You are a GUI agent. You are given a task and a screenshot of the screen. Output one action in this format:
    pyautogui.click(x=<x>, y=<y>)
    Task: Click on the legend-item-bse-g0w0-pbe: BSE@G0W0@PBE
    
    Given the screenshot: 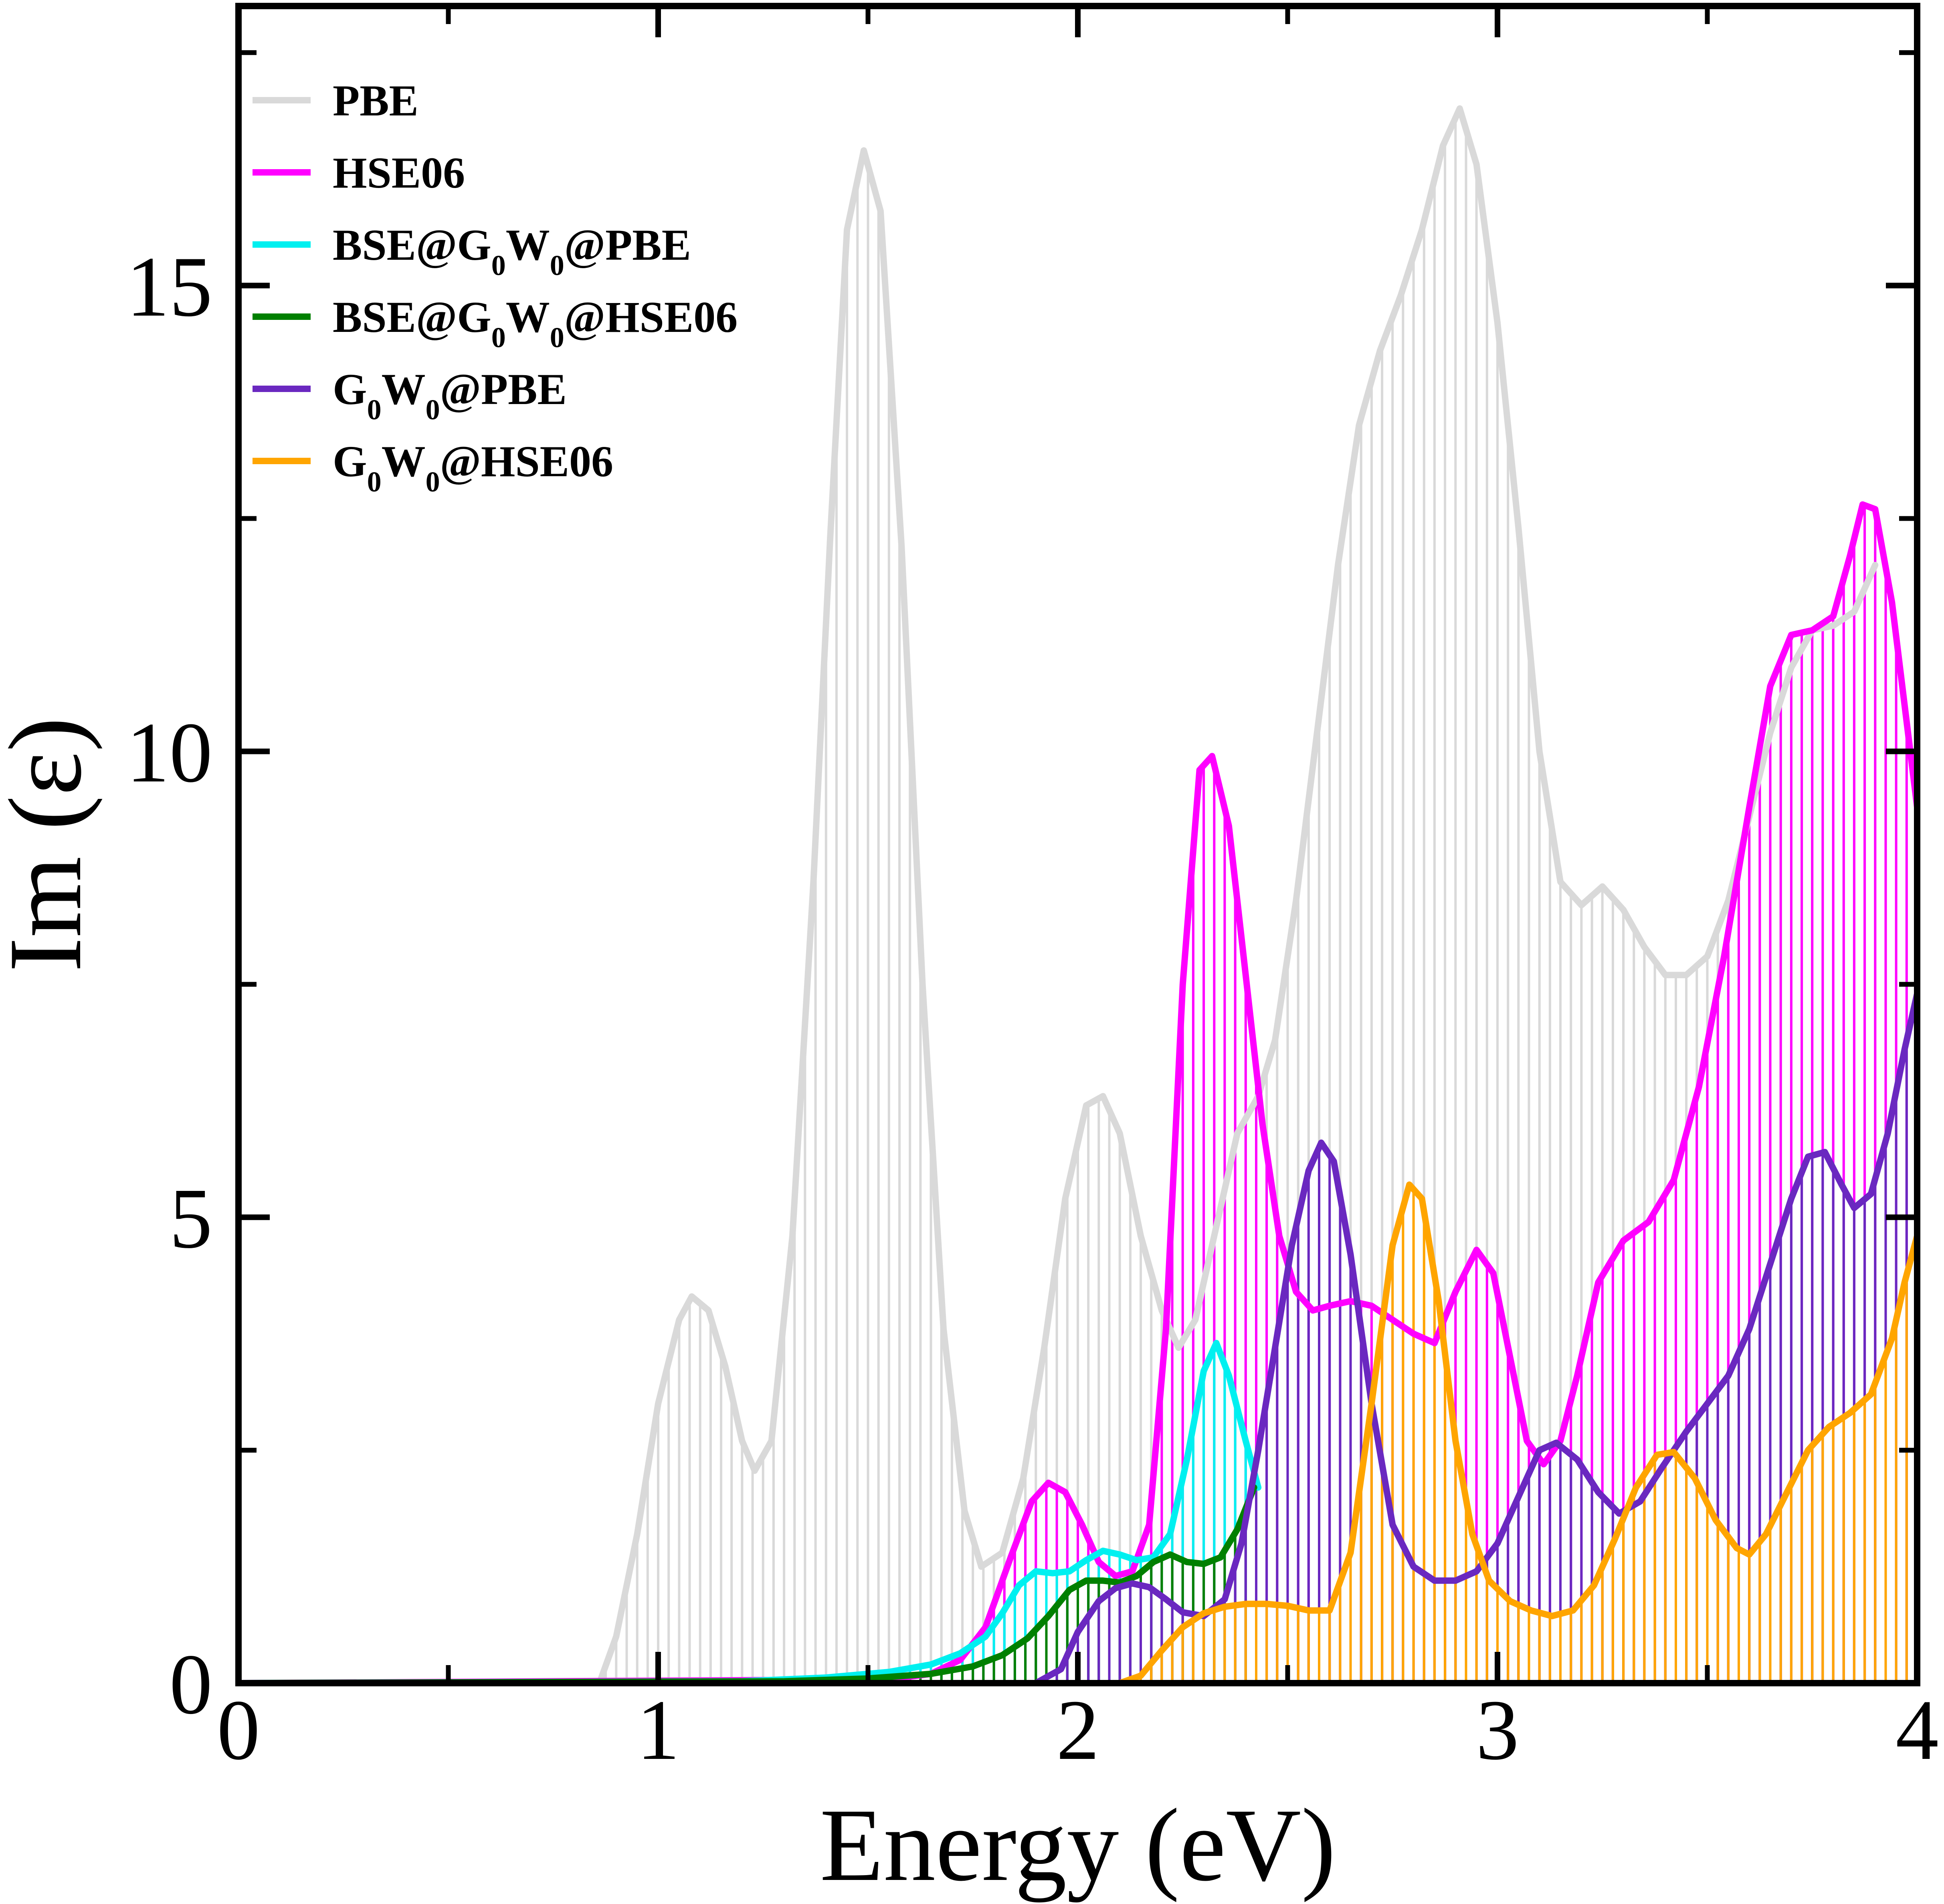 What is the action you would take?
    pyautogui.click(x=472, y=250)
    